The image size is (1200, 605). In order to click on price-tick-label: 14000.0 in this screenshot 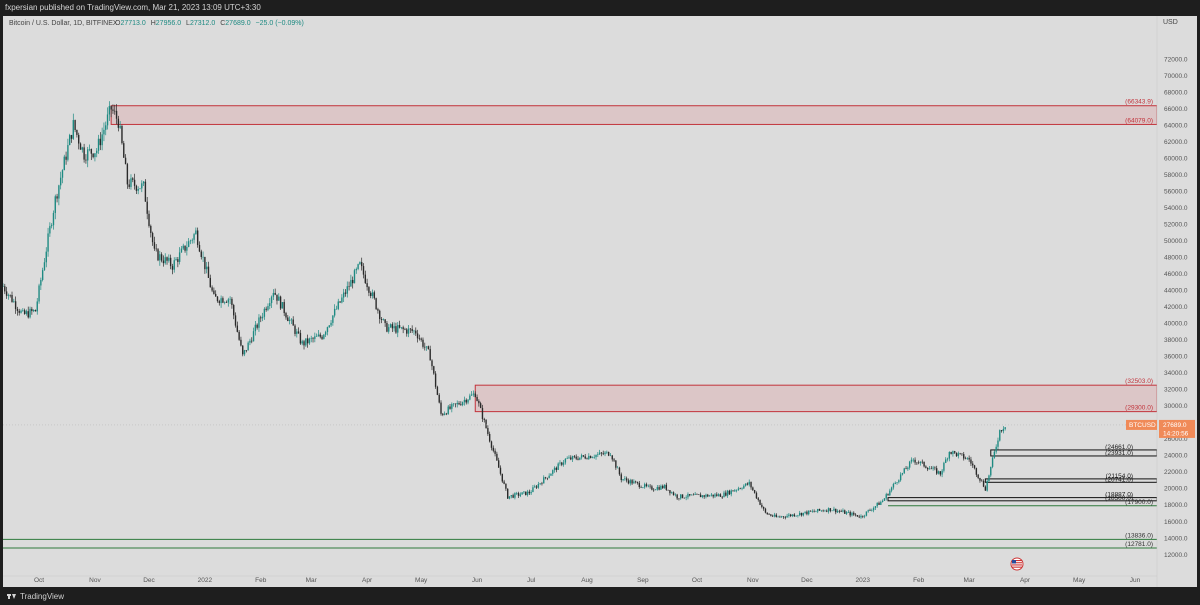, I will do `click(1176, 538)`.